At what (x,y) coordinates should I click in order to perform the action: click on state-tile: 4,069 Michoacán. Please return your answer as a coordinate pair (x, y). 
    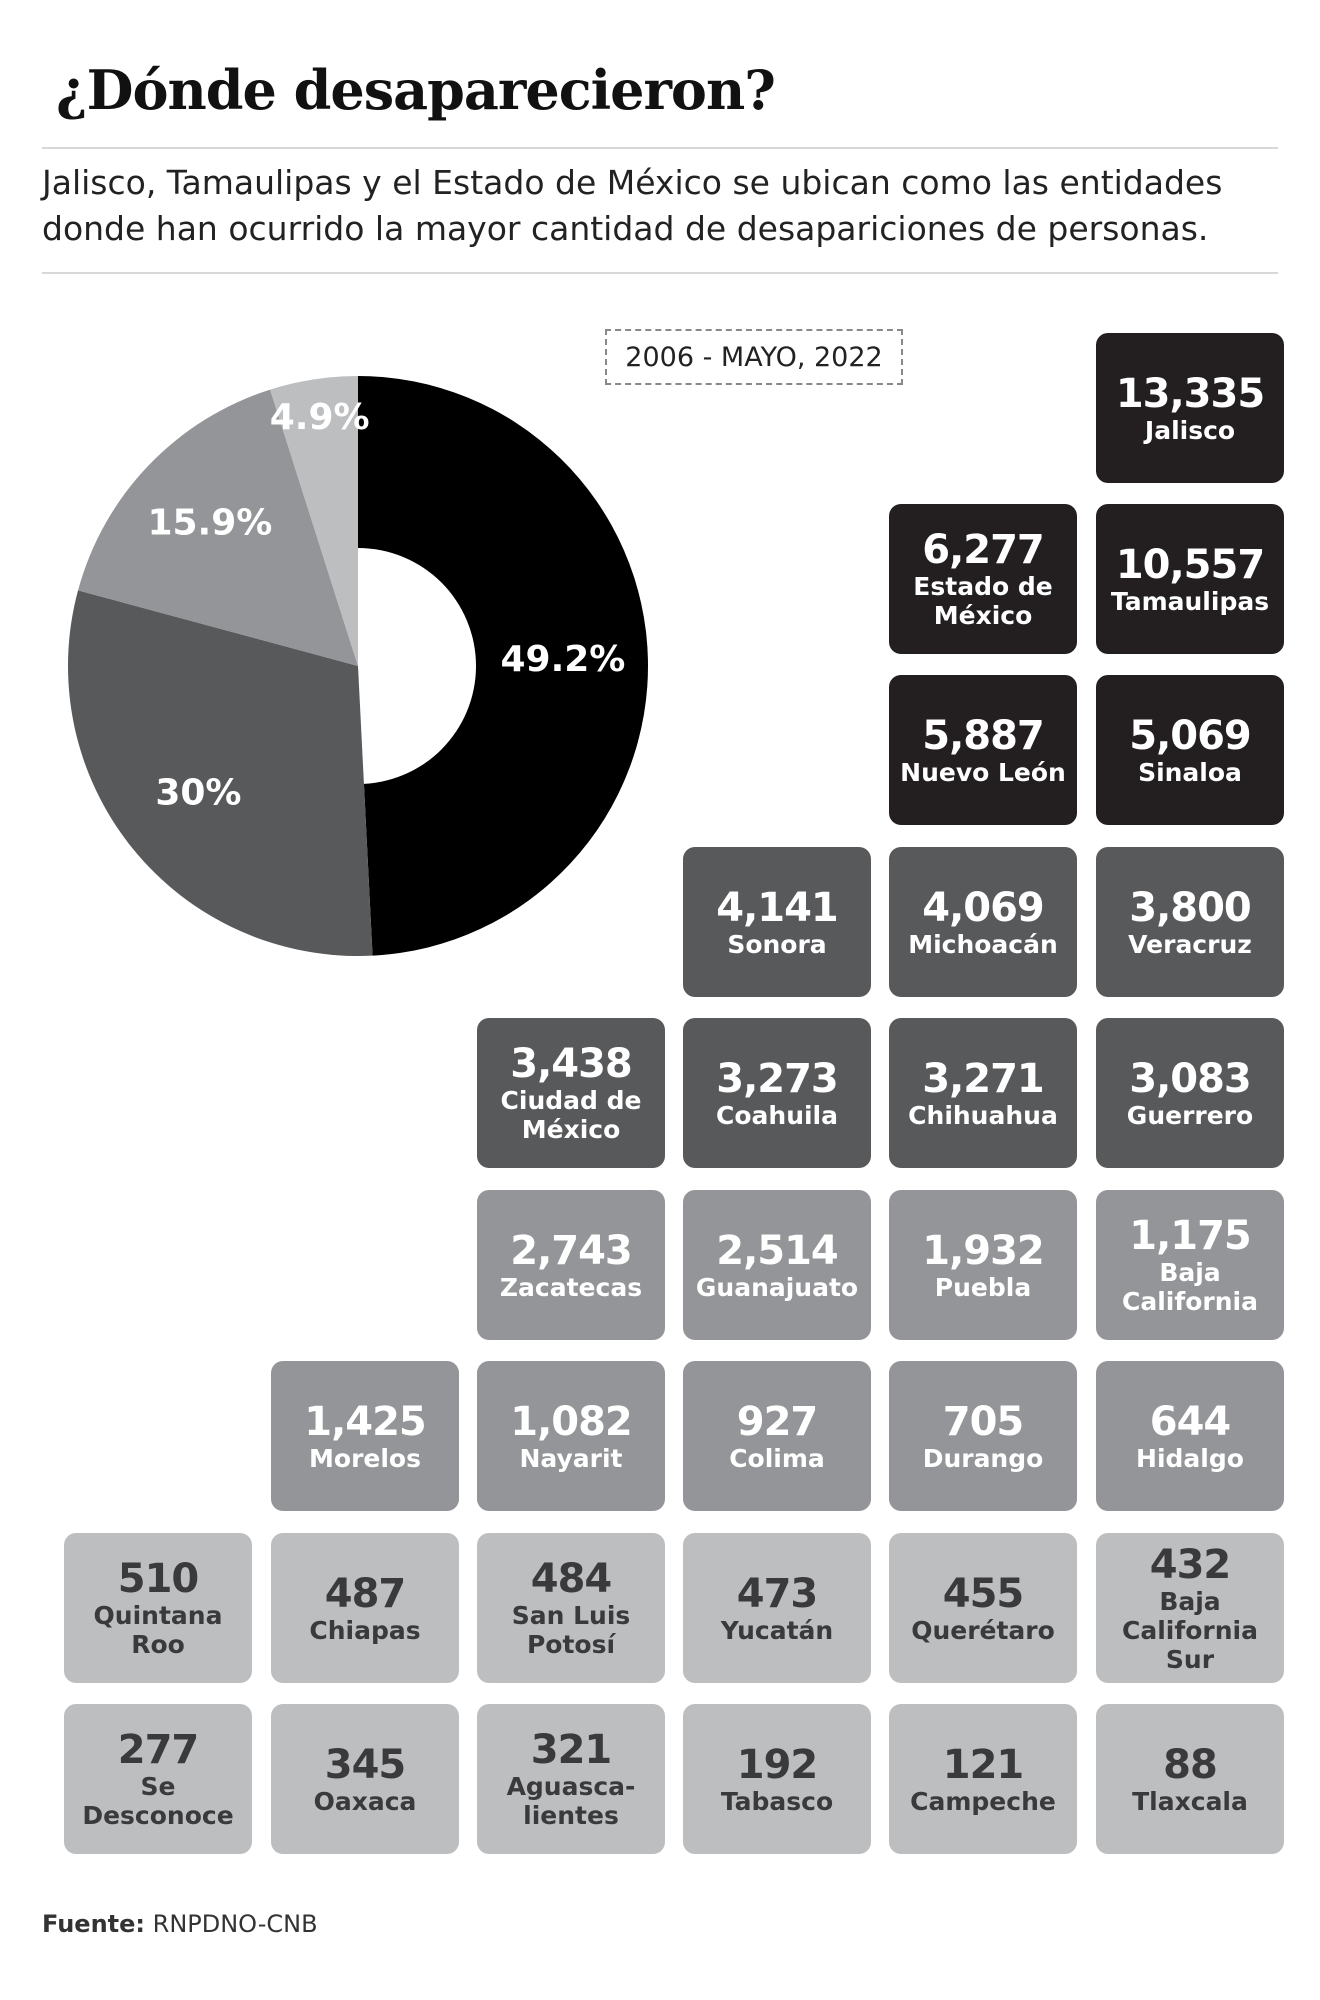
    Looking at the image, I should click on (983, 922).